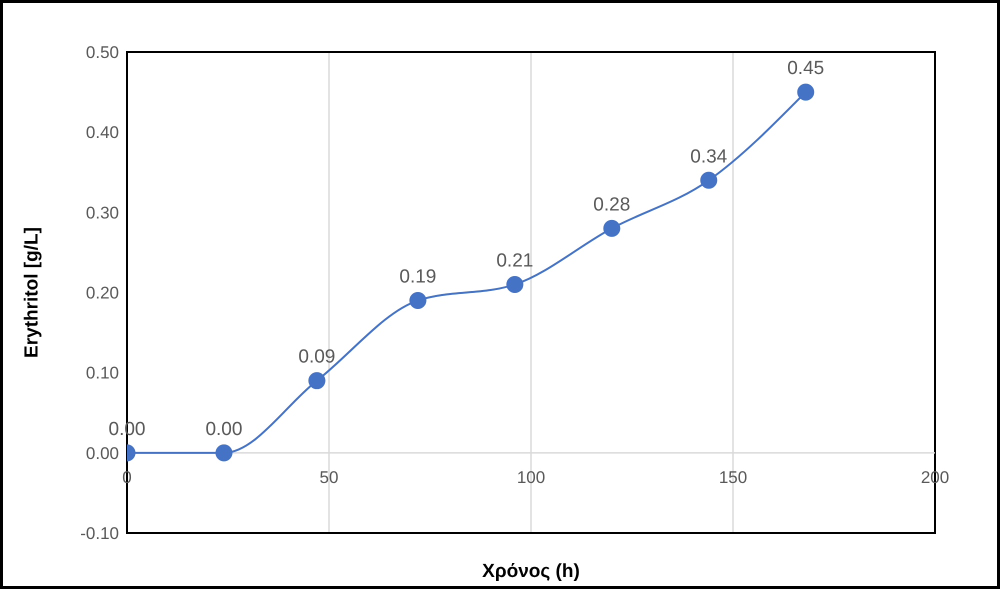  What do you see at coordinates (515, 261) in the screenshot?
I see `data-label: 0.21` at bounding box center [515, 261].